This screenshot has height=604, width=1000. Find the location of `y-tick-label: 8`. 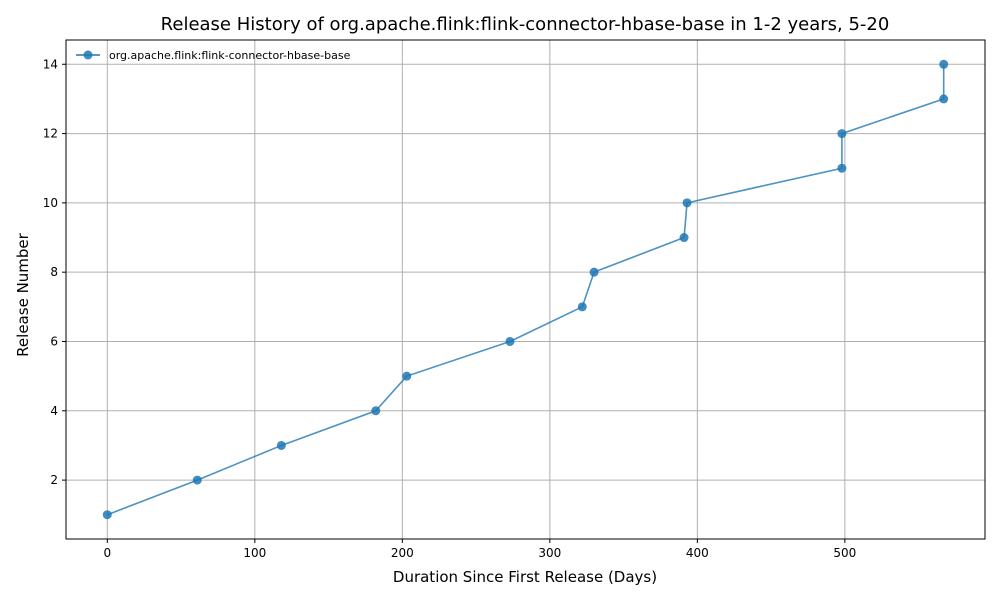

y-tick-label: 8 is located at coordinates (54, 272).